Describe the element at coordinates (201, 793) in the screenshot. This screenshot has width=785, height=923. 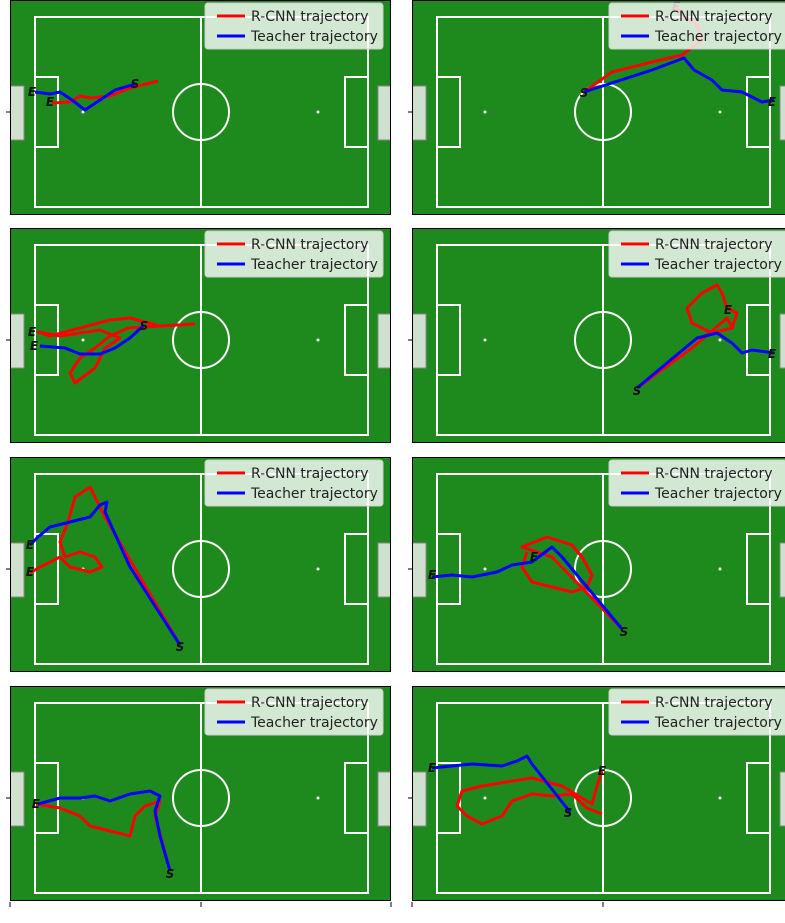
I see `panel: S E R-CNN trajectory Teacher trajectory` at that location.